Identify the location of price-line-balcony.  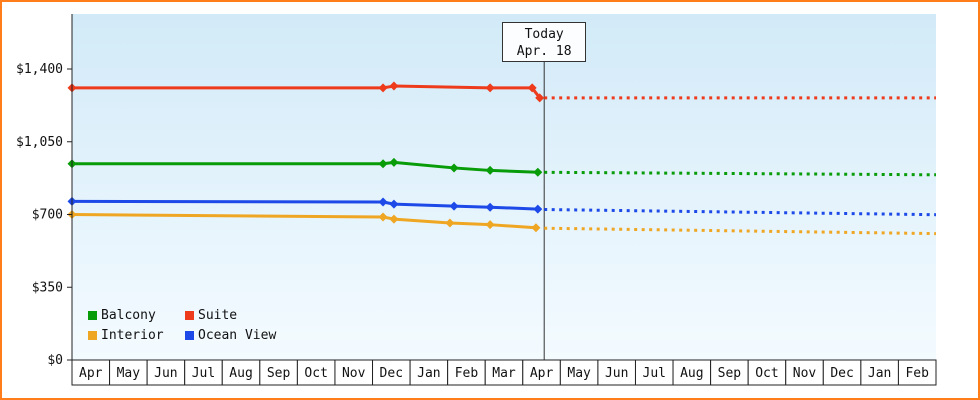
(305, 167).